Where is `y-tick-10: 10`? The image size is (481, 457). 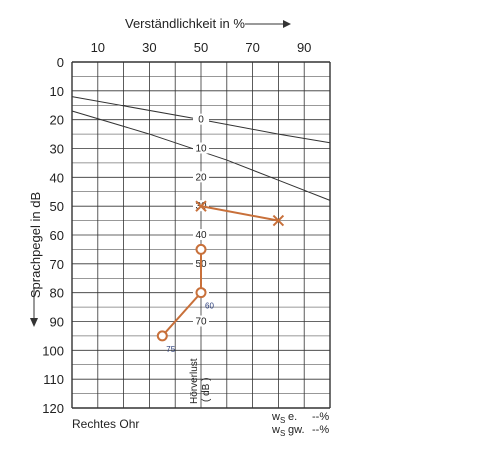
y-tick-10: 10 is located at coordinates (57, 91).